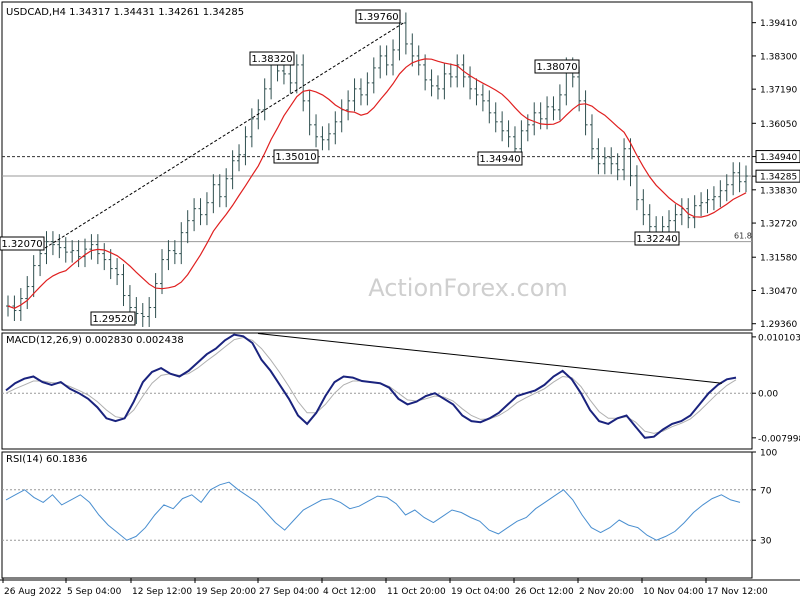  What do you see at coordinates (416, 592) in the screenshot?
I see `svg-text: 11 Oct 20:00` at bounding box center [416, 592].